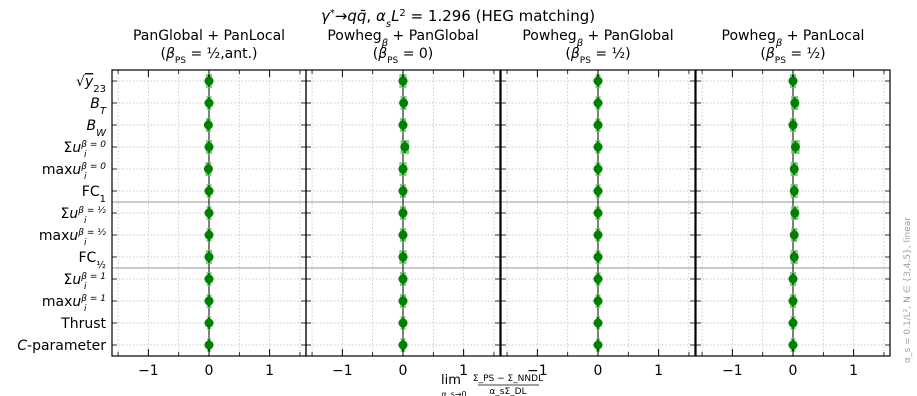  I want to click on x-axis-label-denominator: α_sΣ_DL, so click(507, 391).